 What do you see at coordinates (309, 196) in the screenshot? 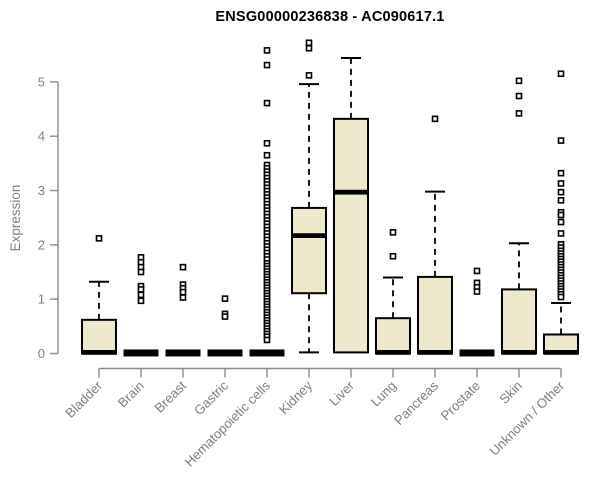
I see `boxplot-kidney` at bounding box center [309, 196].